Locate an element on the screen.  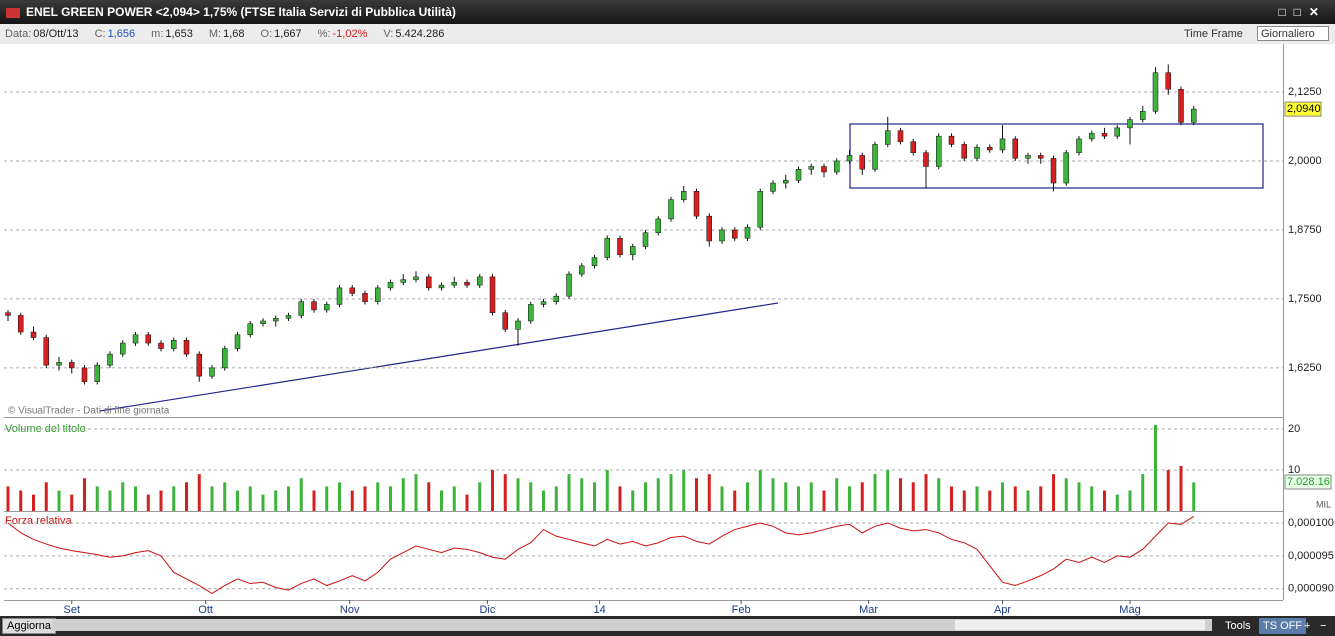
scrollbar is located at coordinates (632, 625).